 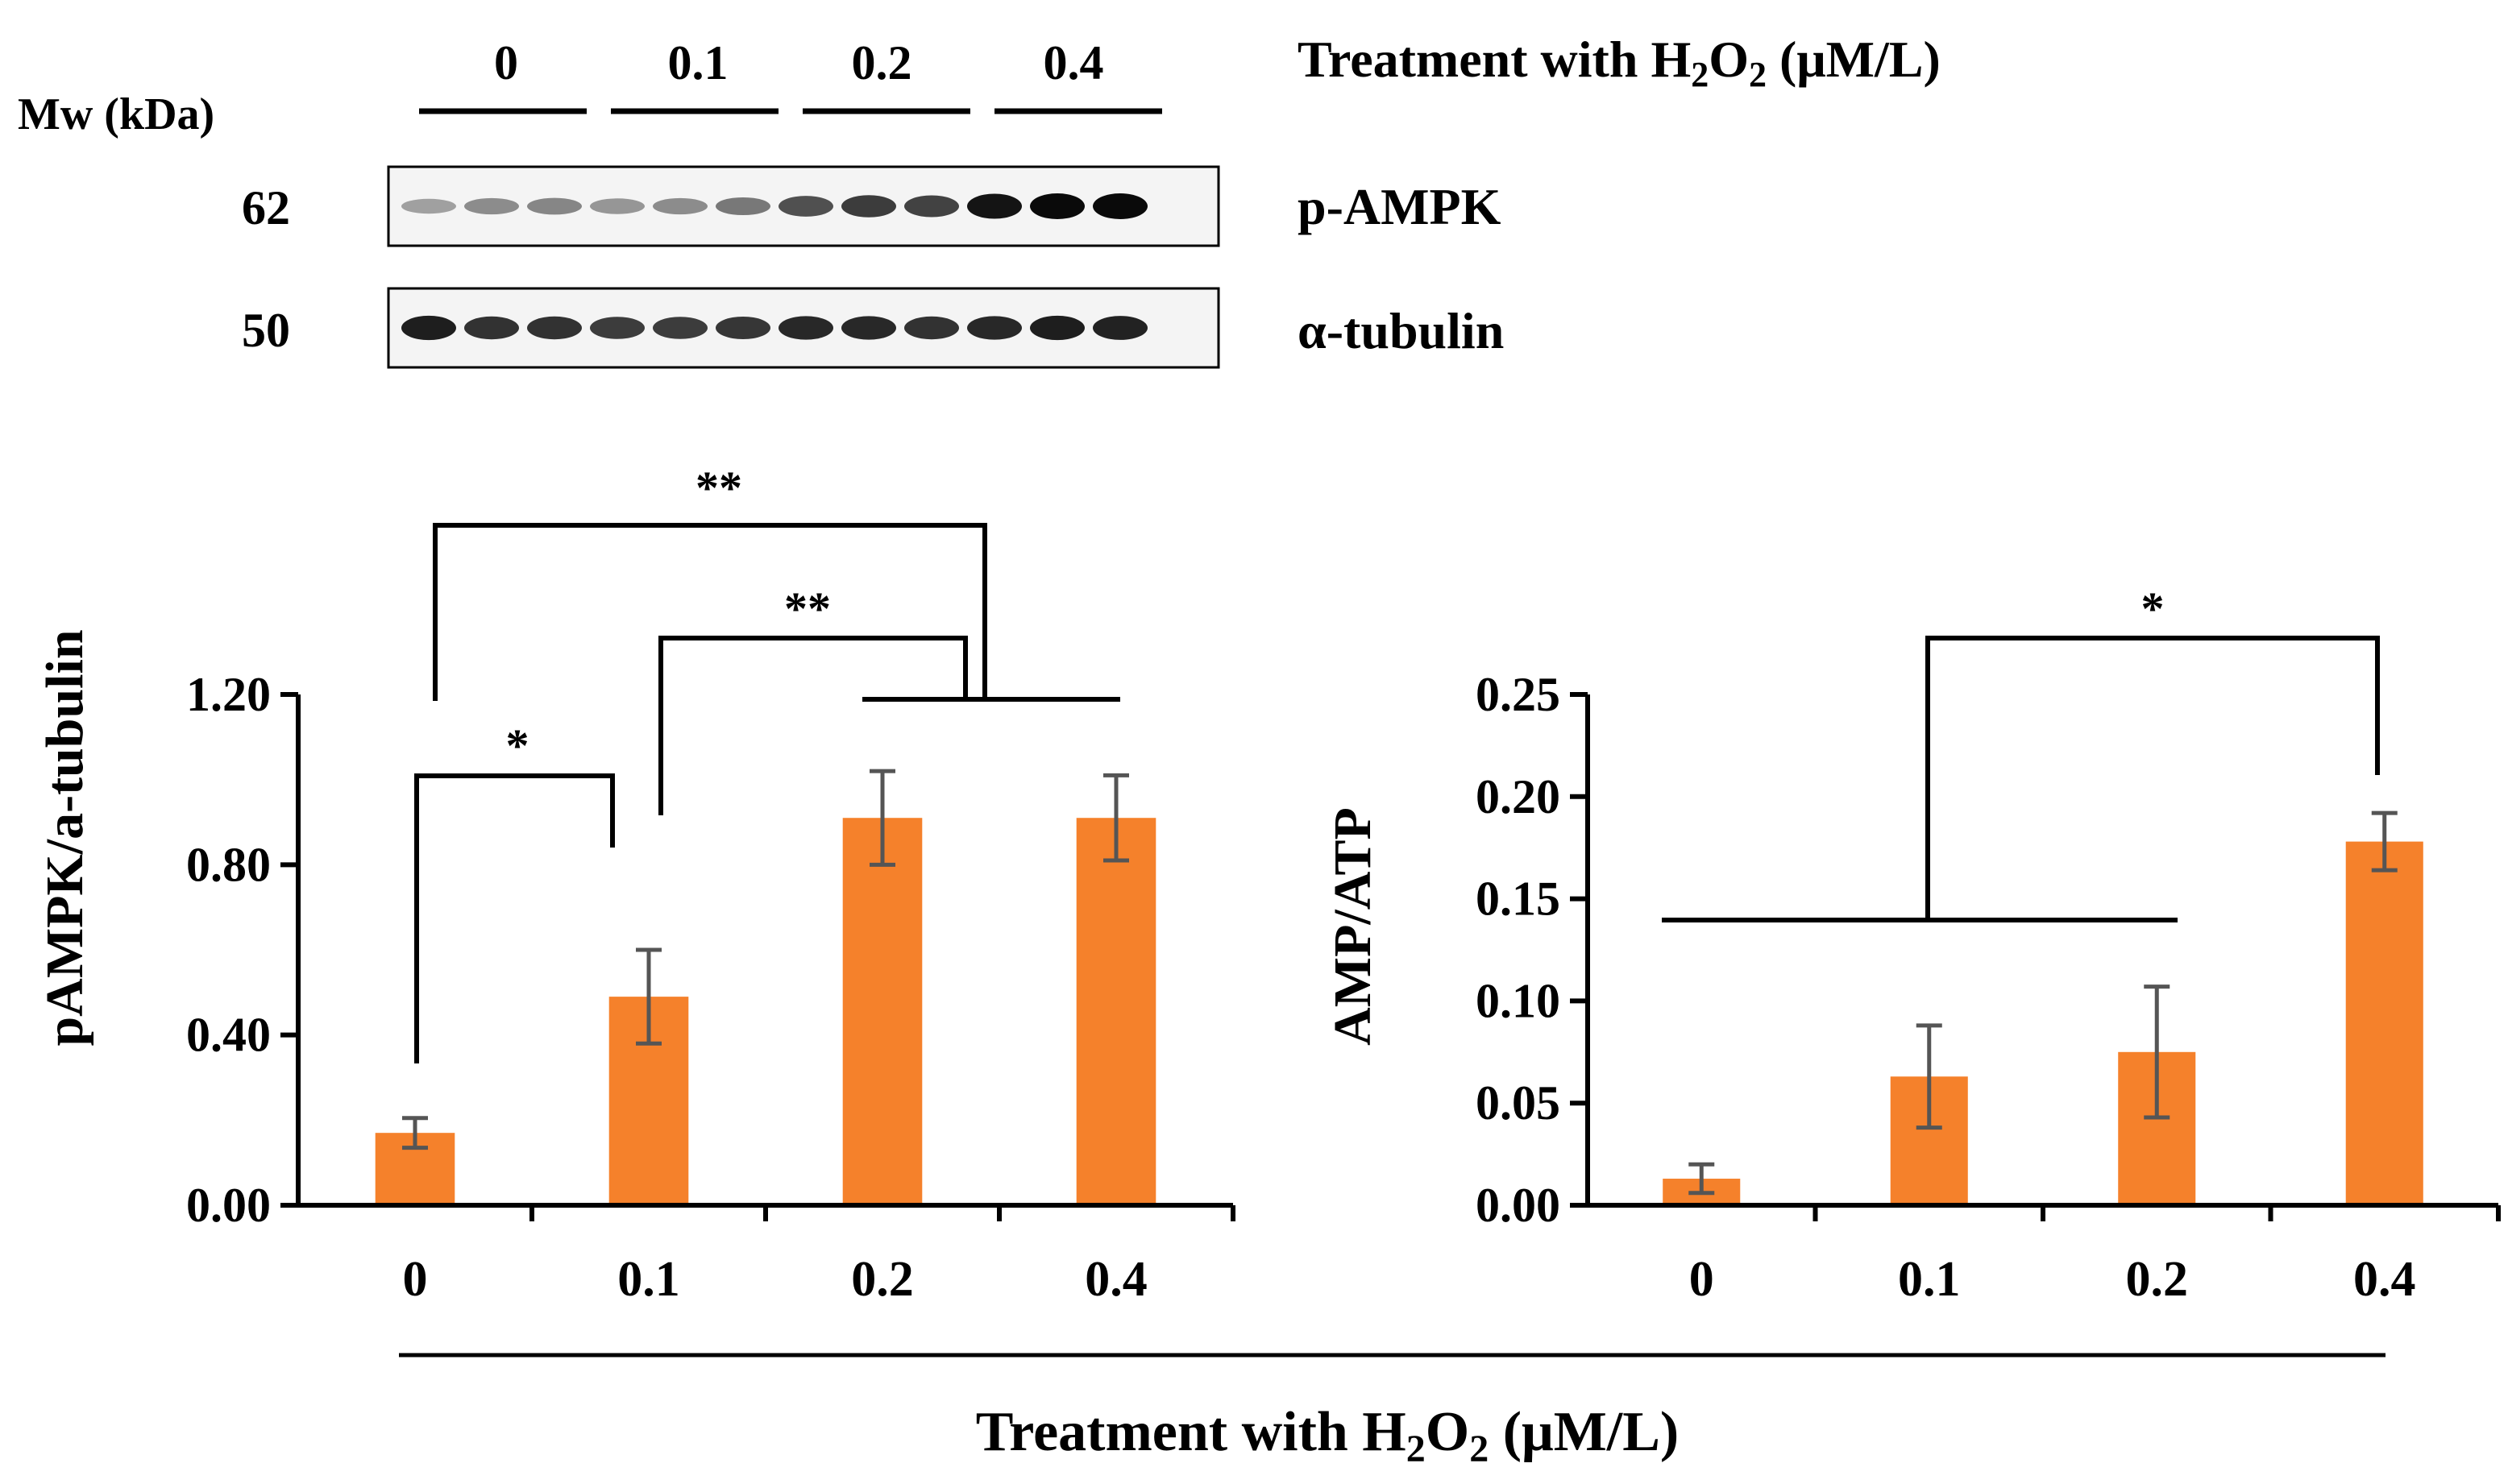 What do you see at coordinates (1352, 926) in the screenshot?
I see `chart-amp-atp-ylabel: AMP/ATP` at bounding box center [1352, 926].